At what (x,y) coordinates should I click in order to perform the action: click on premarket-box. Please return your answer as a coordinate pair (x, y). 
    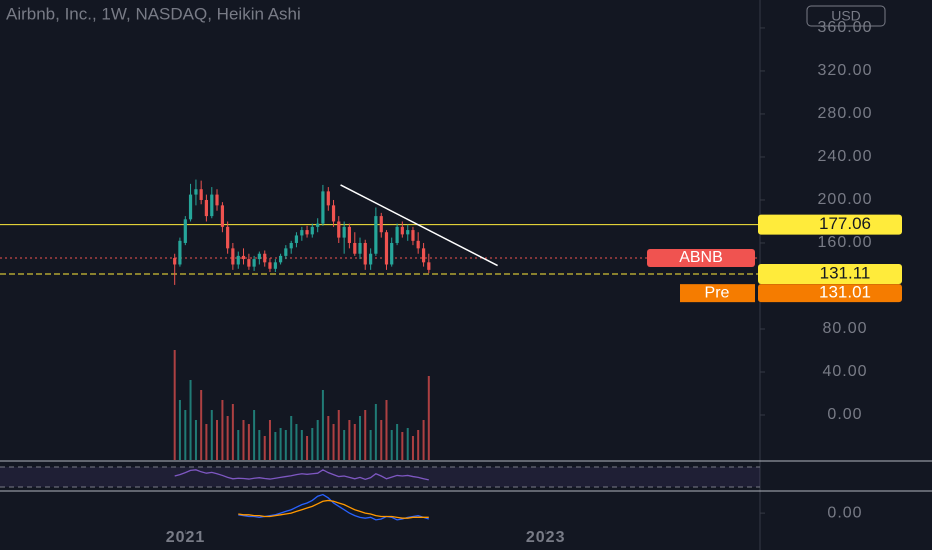
    Looking at the image, I should click on (830, 293).